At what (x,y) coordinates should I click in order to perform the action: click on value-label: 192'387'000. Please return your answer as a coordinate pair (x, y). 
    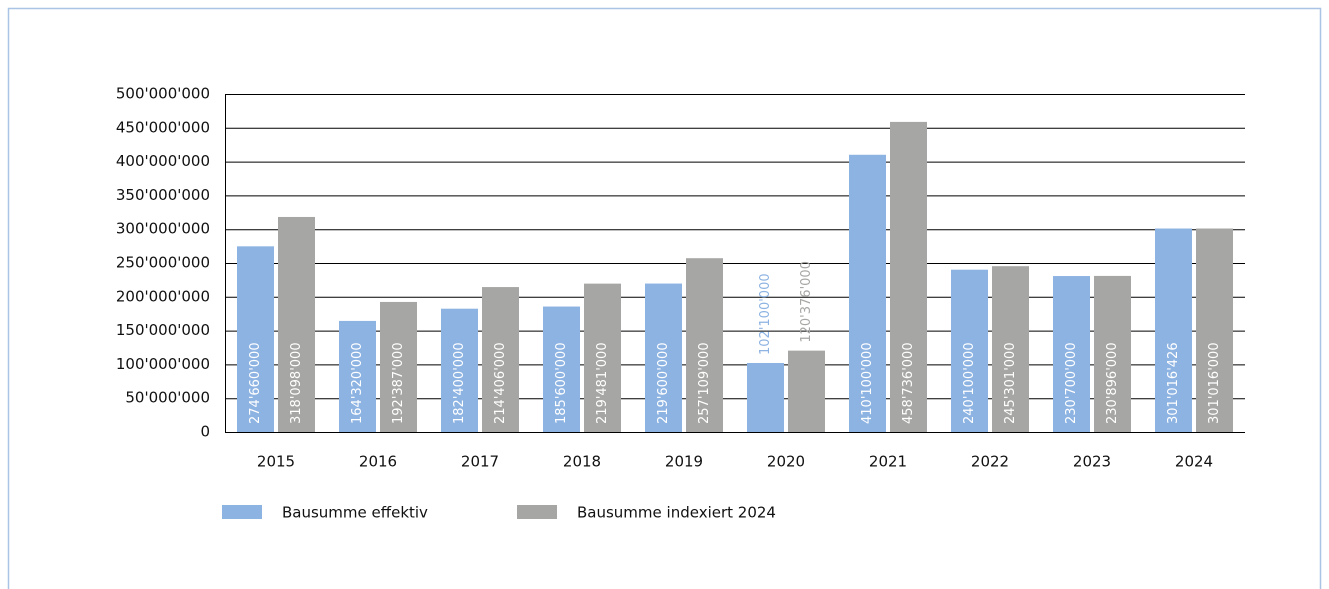
    Looking at the image, I should click on (398, 383).